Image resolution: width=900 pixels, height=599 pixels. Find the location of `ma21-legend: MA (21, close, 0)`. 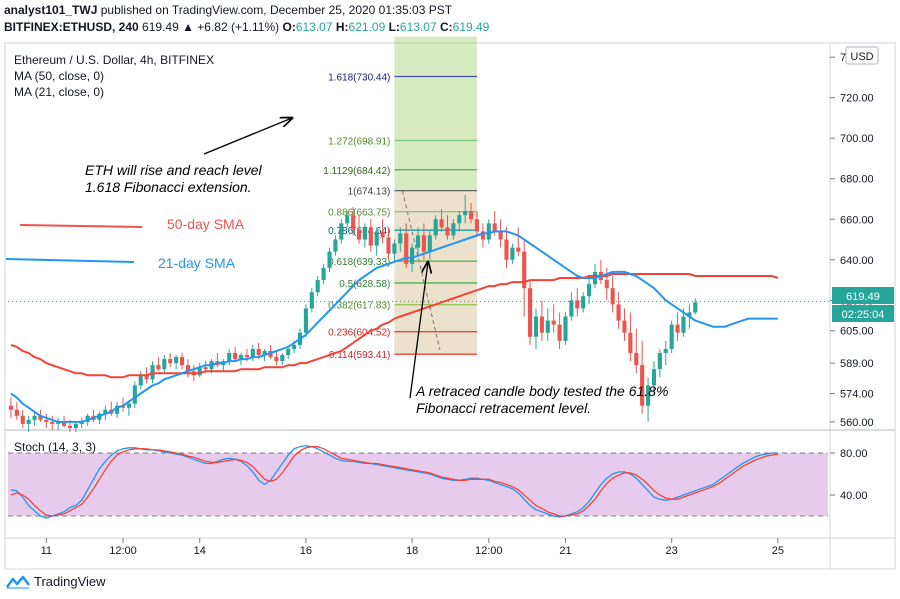

ma21-legend: MA (21, close, 0) is located at coordinates (59, 92).